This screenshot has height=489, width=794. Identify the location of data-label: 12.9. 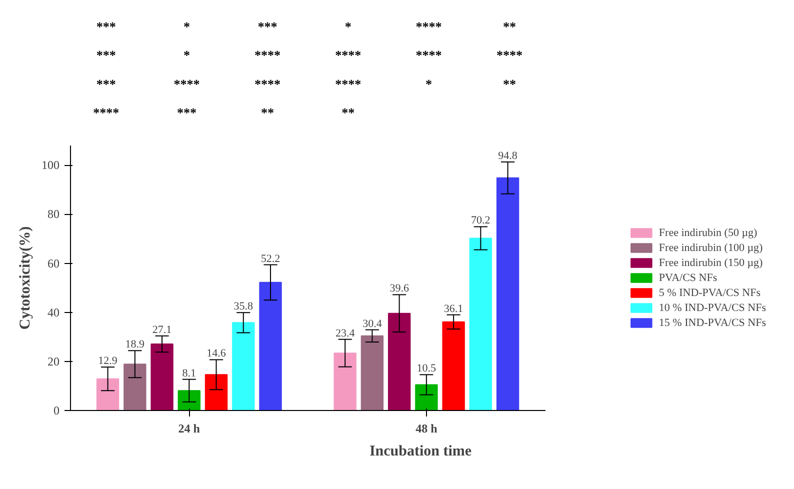
(108, 361).